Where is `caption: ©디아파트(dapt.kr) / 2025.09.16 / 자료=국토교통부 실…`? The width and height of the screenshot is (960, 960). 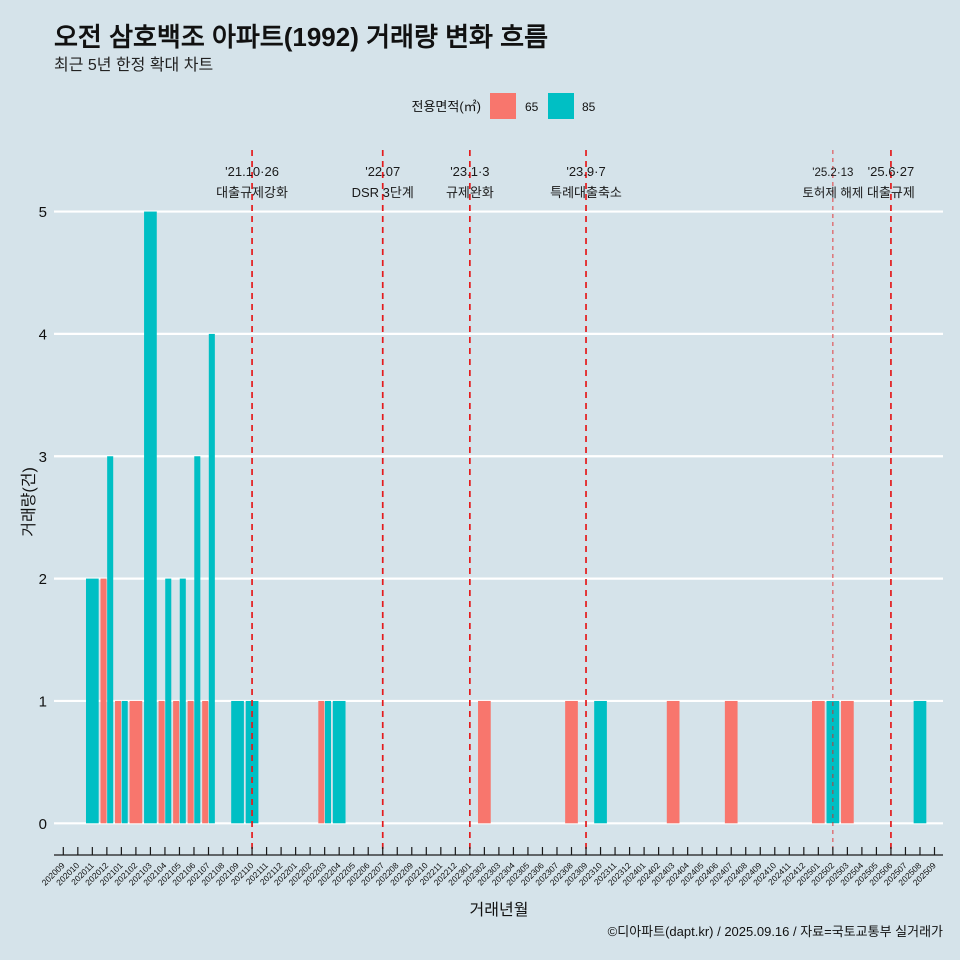 caption: ©디아파트(dapt.kr) / 2025.09.16 / 자료=국토교통부 실… is located at coordinates (775, 931).